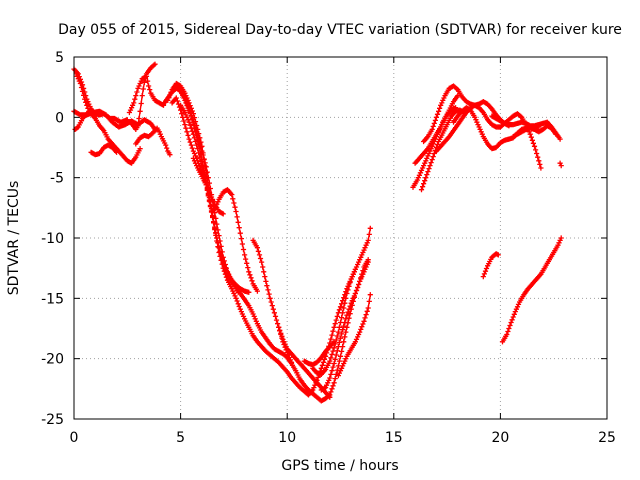  Describe the element at coordinates (52, 239) in the screenshot. I see `y-tick-label: -10` at that location.